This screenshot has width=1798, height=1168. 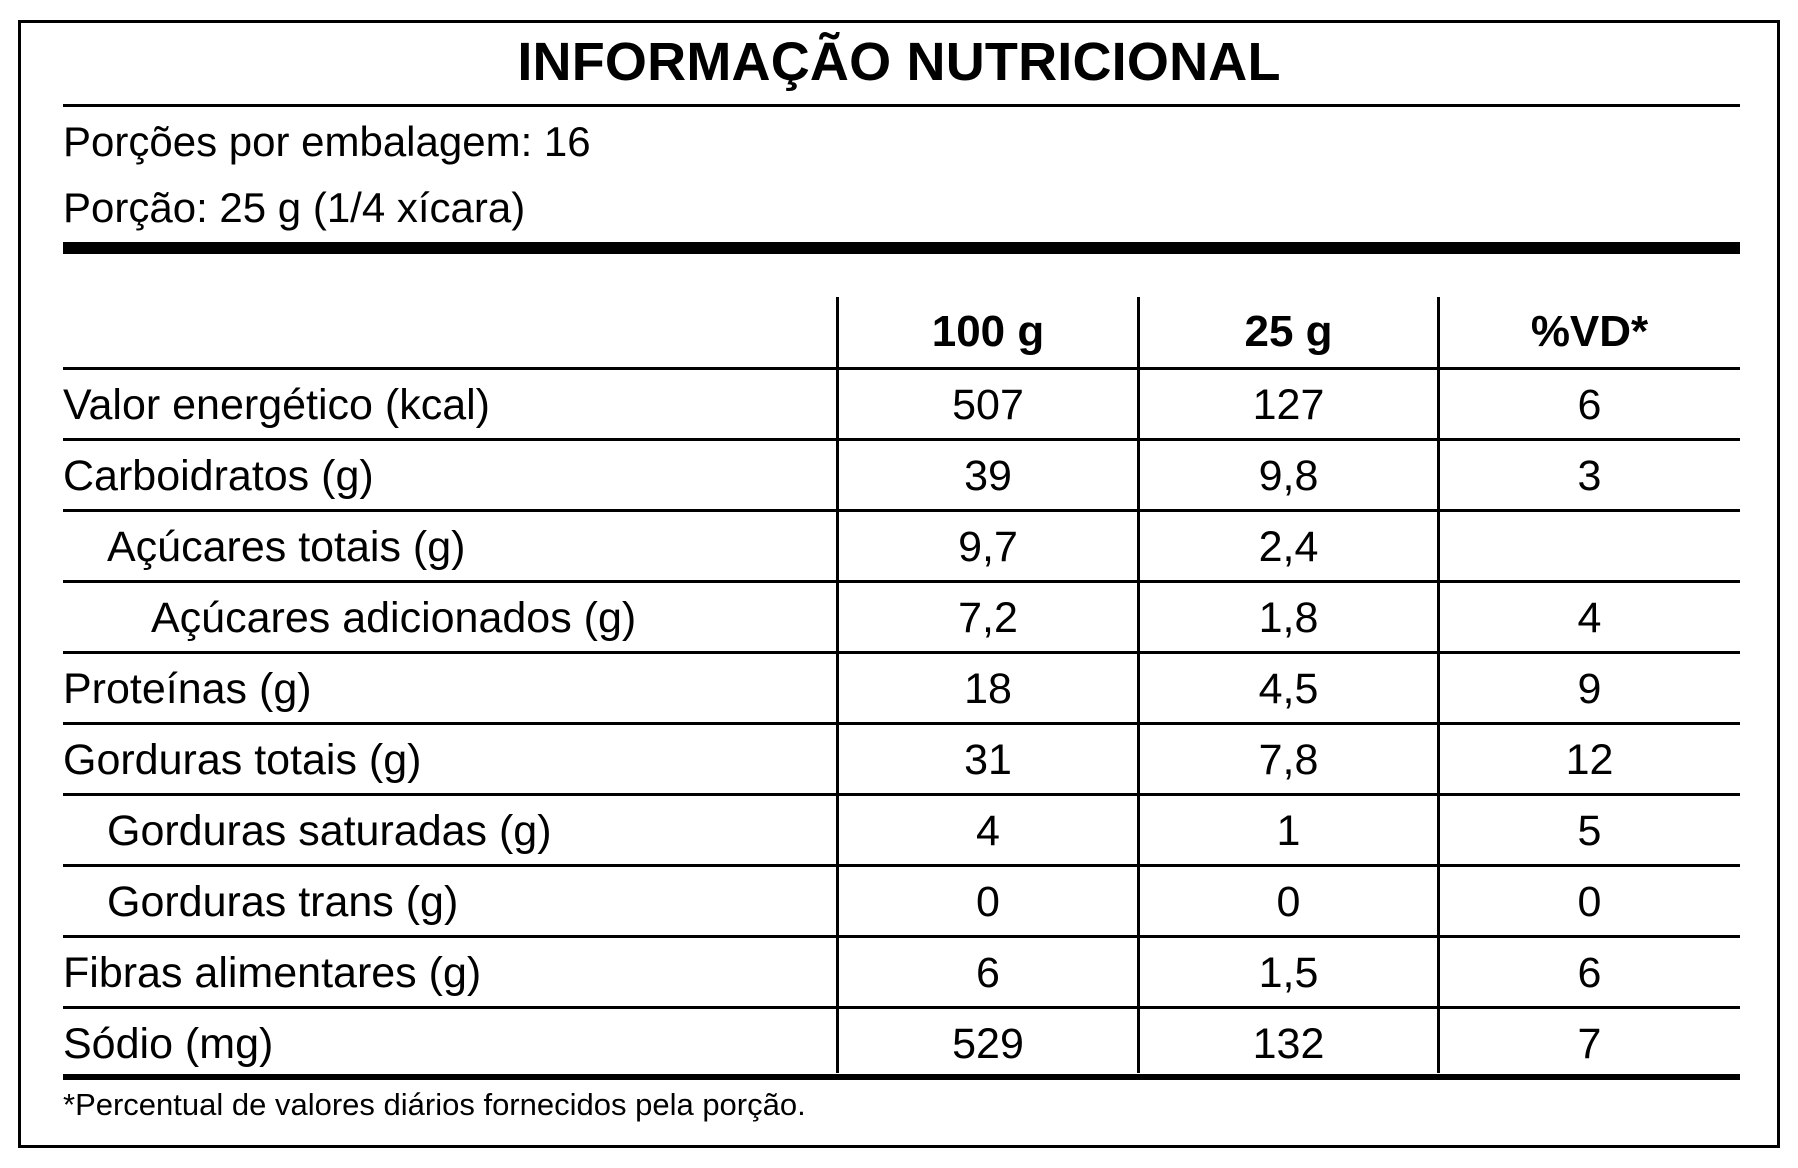 I want to click on table-row: Carboidratos (g) 39 9,8 3, so click(x=901, y=476).